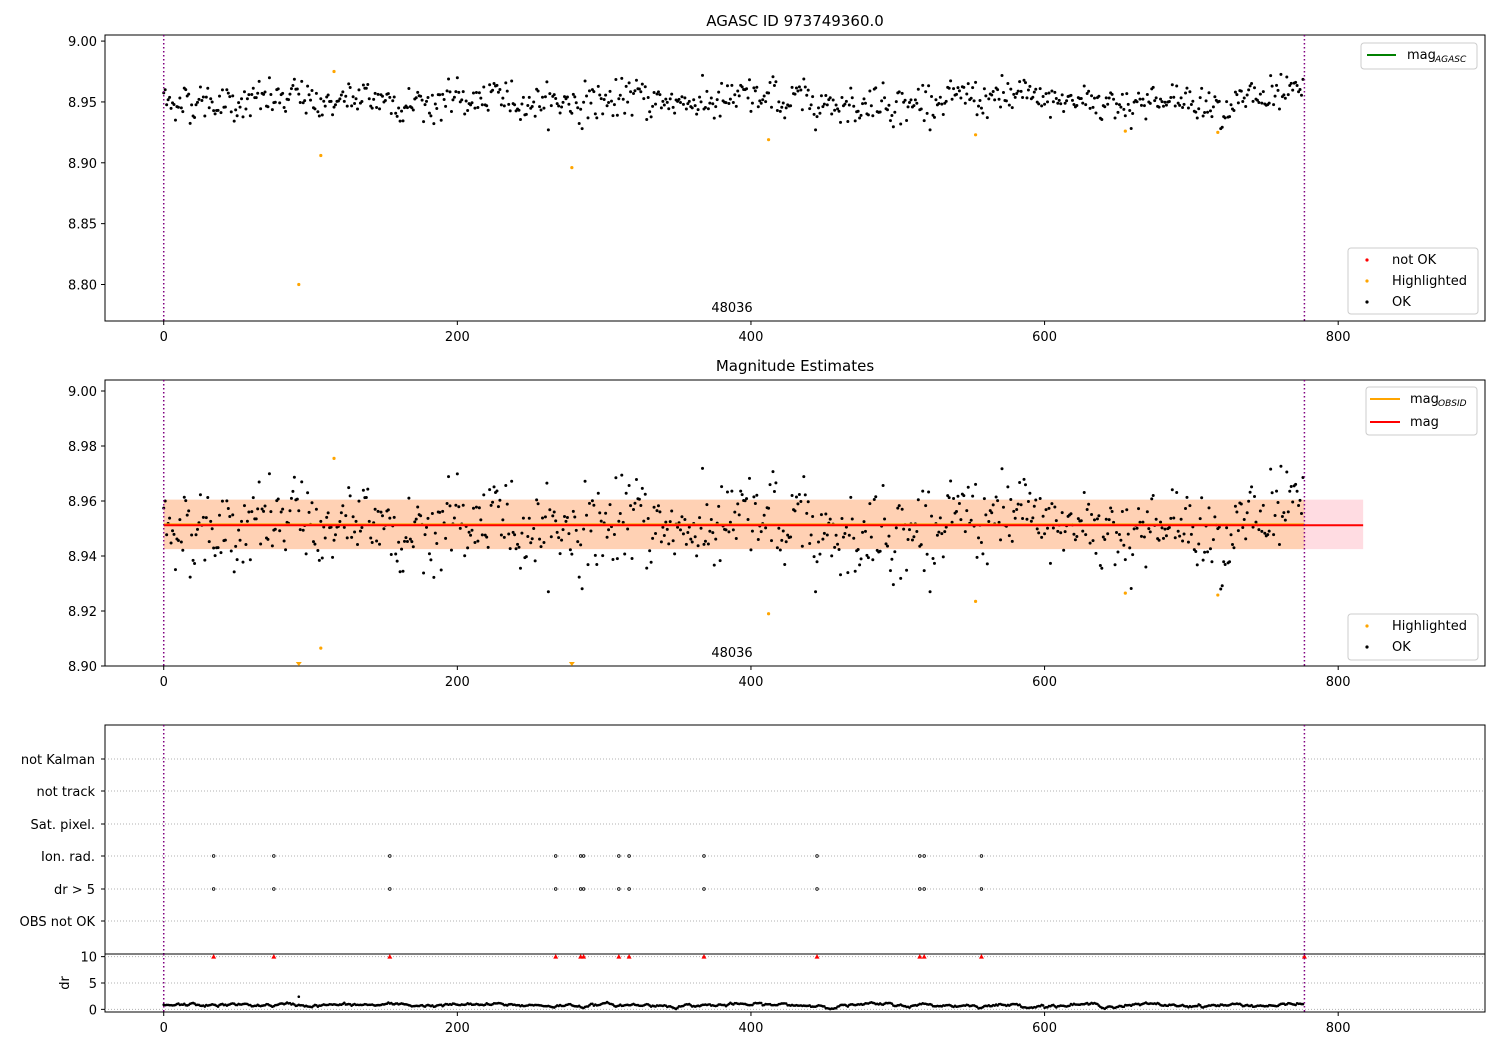 This screenshot has height=1054, width=1500. Describe the element at coordinates (82, 285) in the screenshot. I see `agasc-y-tick-label: 8.80` at that location.